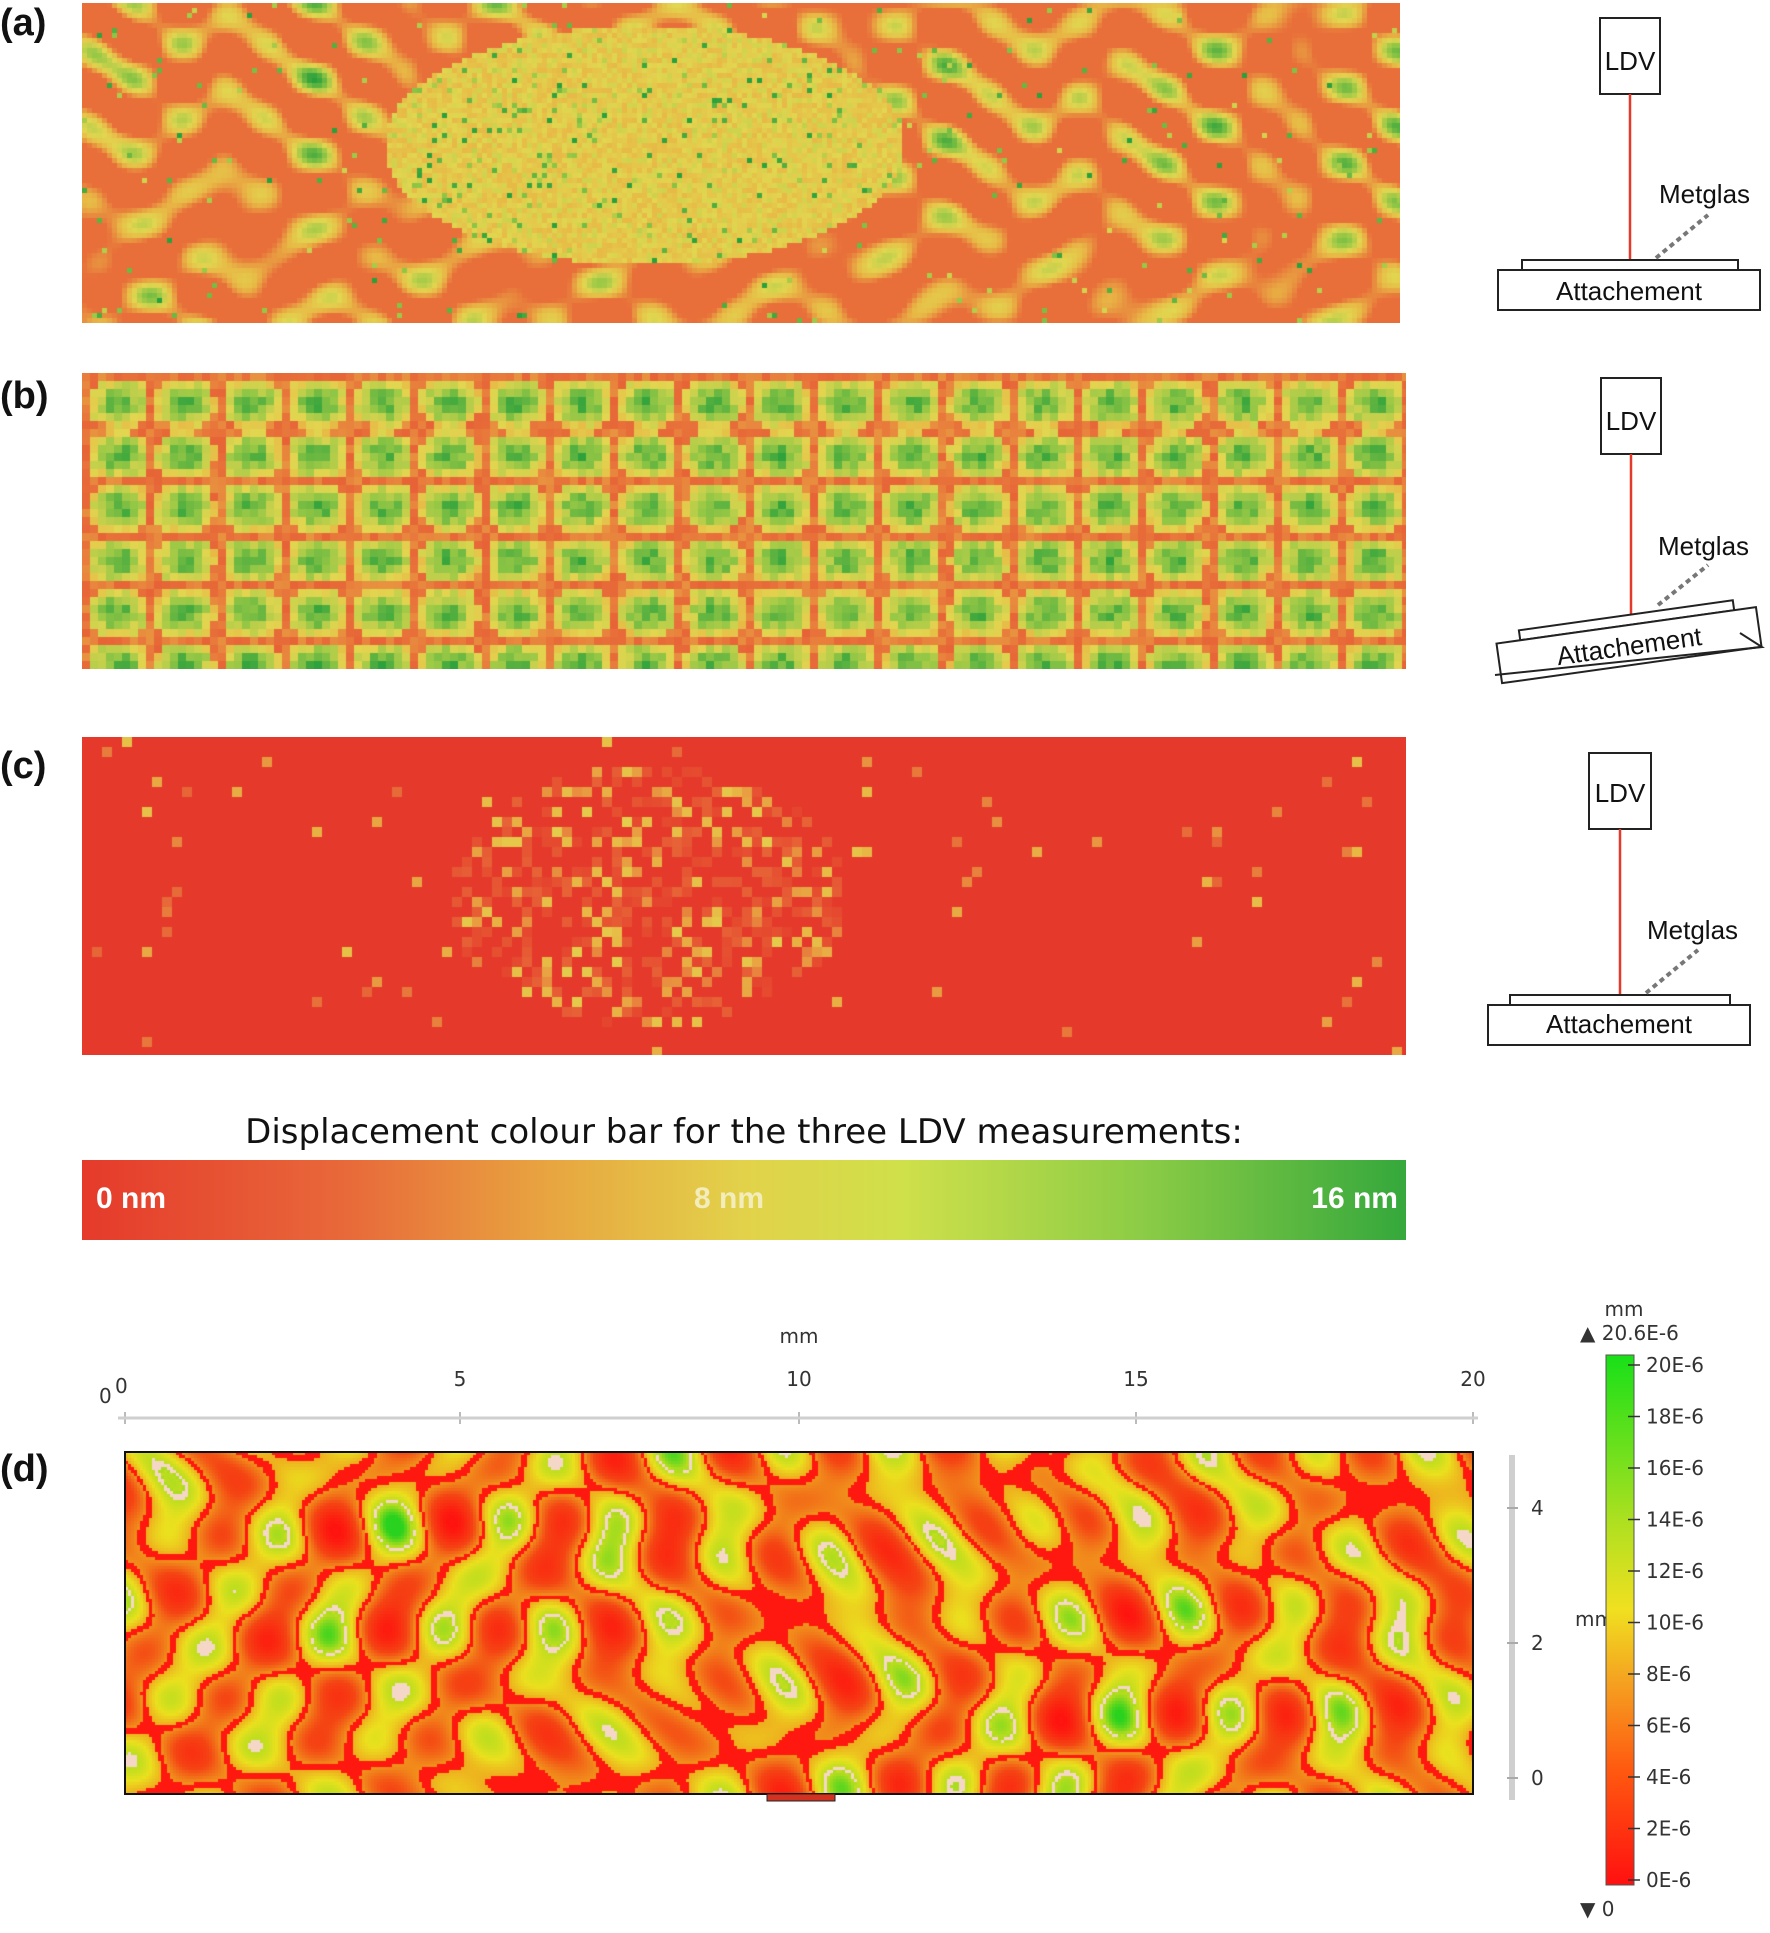 The height and width of the screenshot is (1933, 1770). What do you see at coordinates (105, 1396) in the screenshot?
I see `x-axis-origin: 0` at bounding box center [105, 1396].